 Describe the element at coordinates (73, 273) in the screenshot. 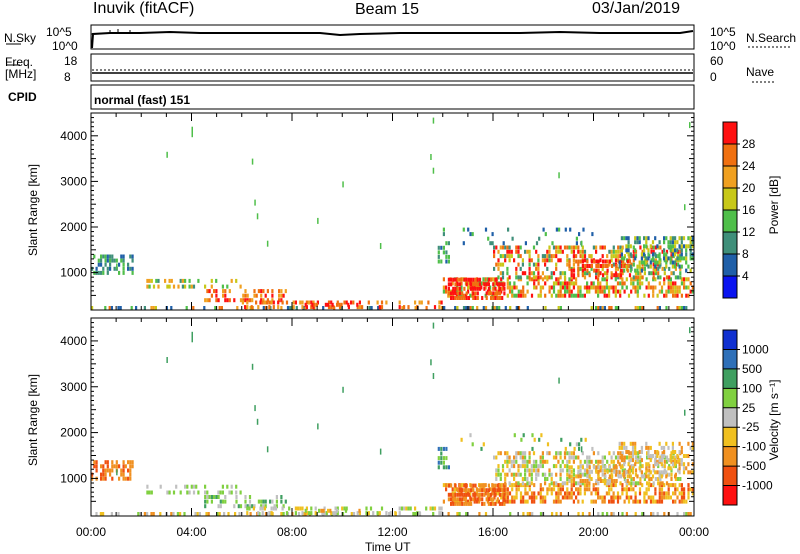

I see `ytick-label: 1000` at that location.